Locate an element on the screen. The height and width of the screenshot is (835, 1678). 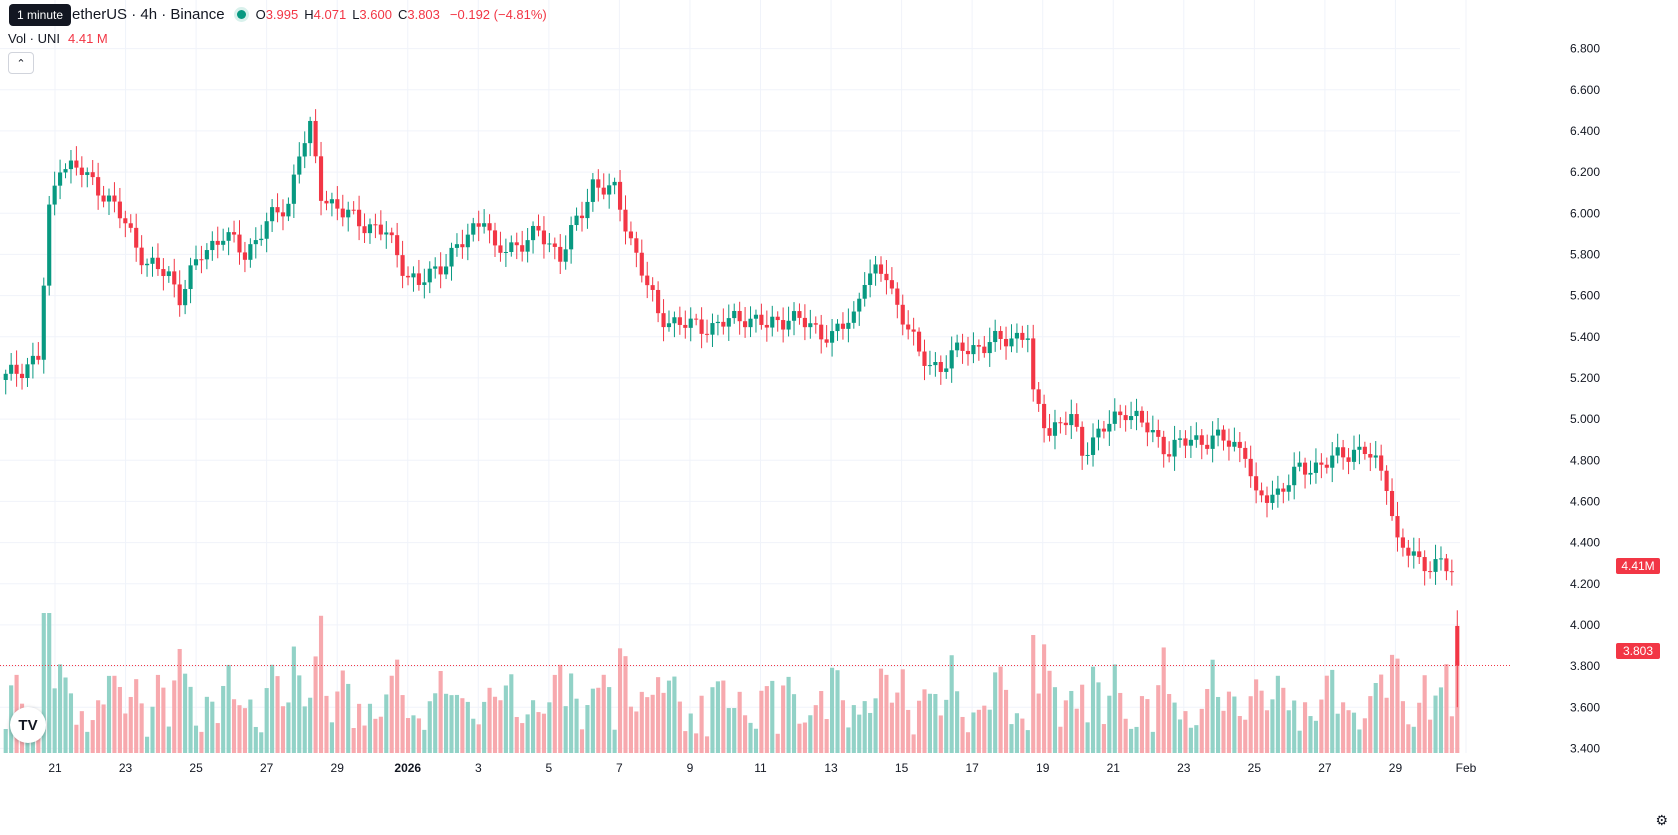
gear-icon: ⚙ is located at coordinates (1661, 820).